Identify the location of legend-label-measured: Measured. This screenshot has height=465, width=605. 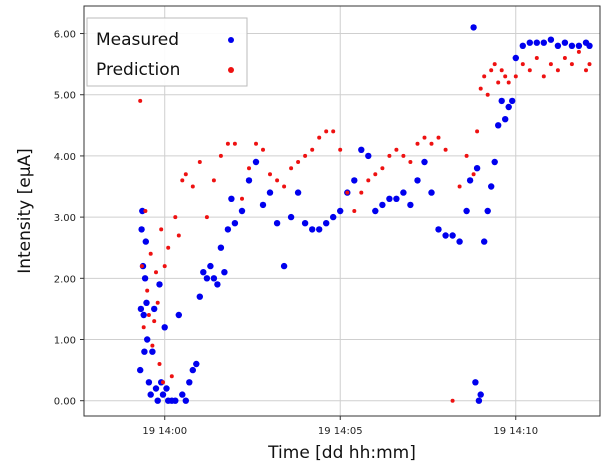
(137, 40).